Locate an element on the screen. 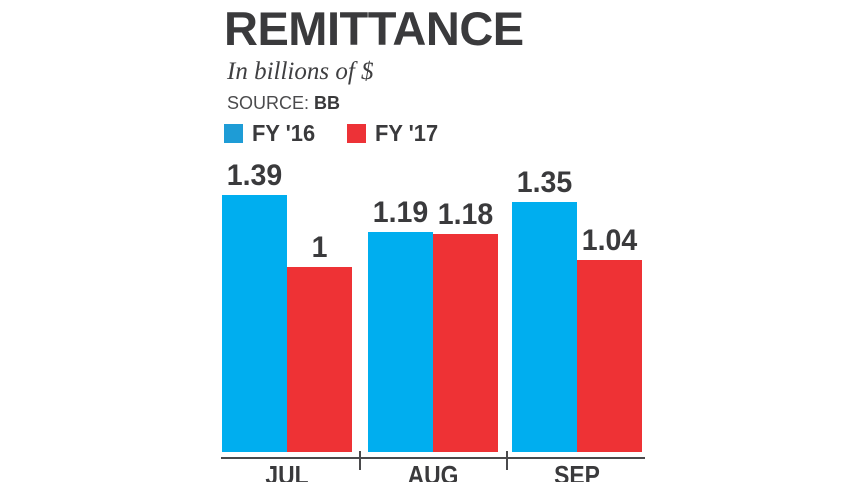 Image resolution: width=857 pixels, height=482 pixels. legend-swatch-fy17 is located at coordinates (357, 133).